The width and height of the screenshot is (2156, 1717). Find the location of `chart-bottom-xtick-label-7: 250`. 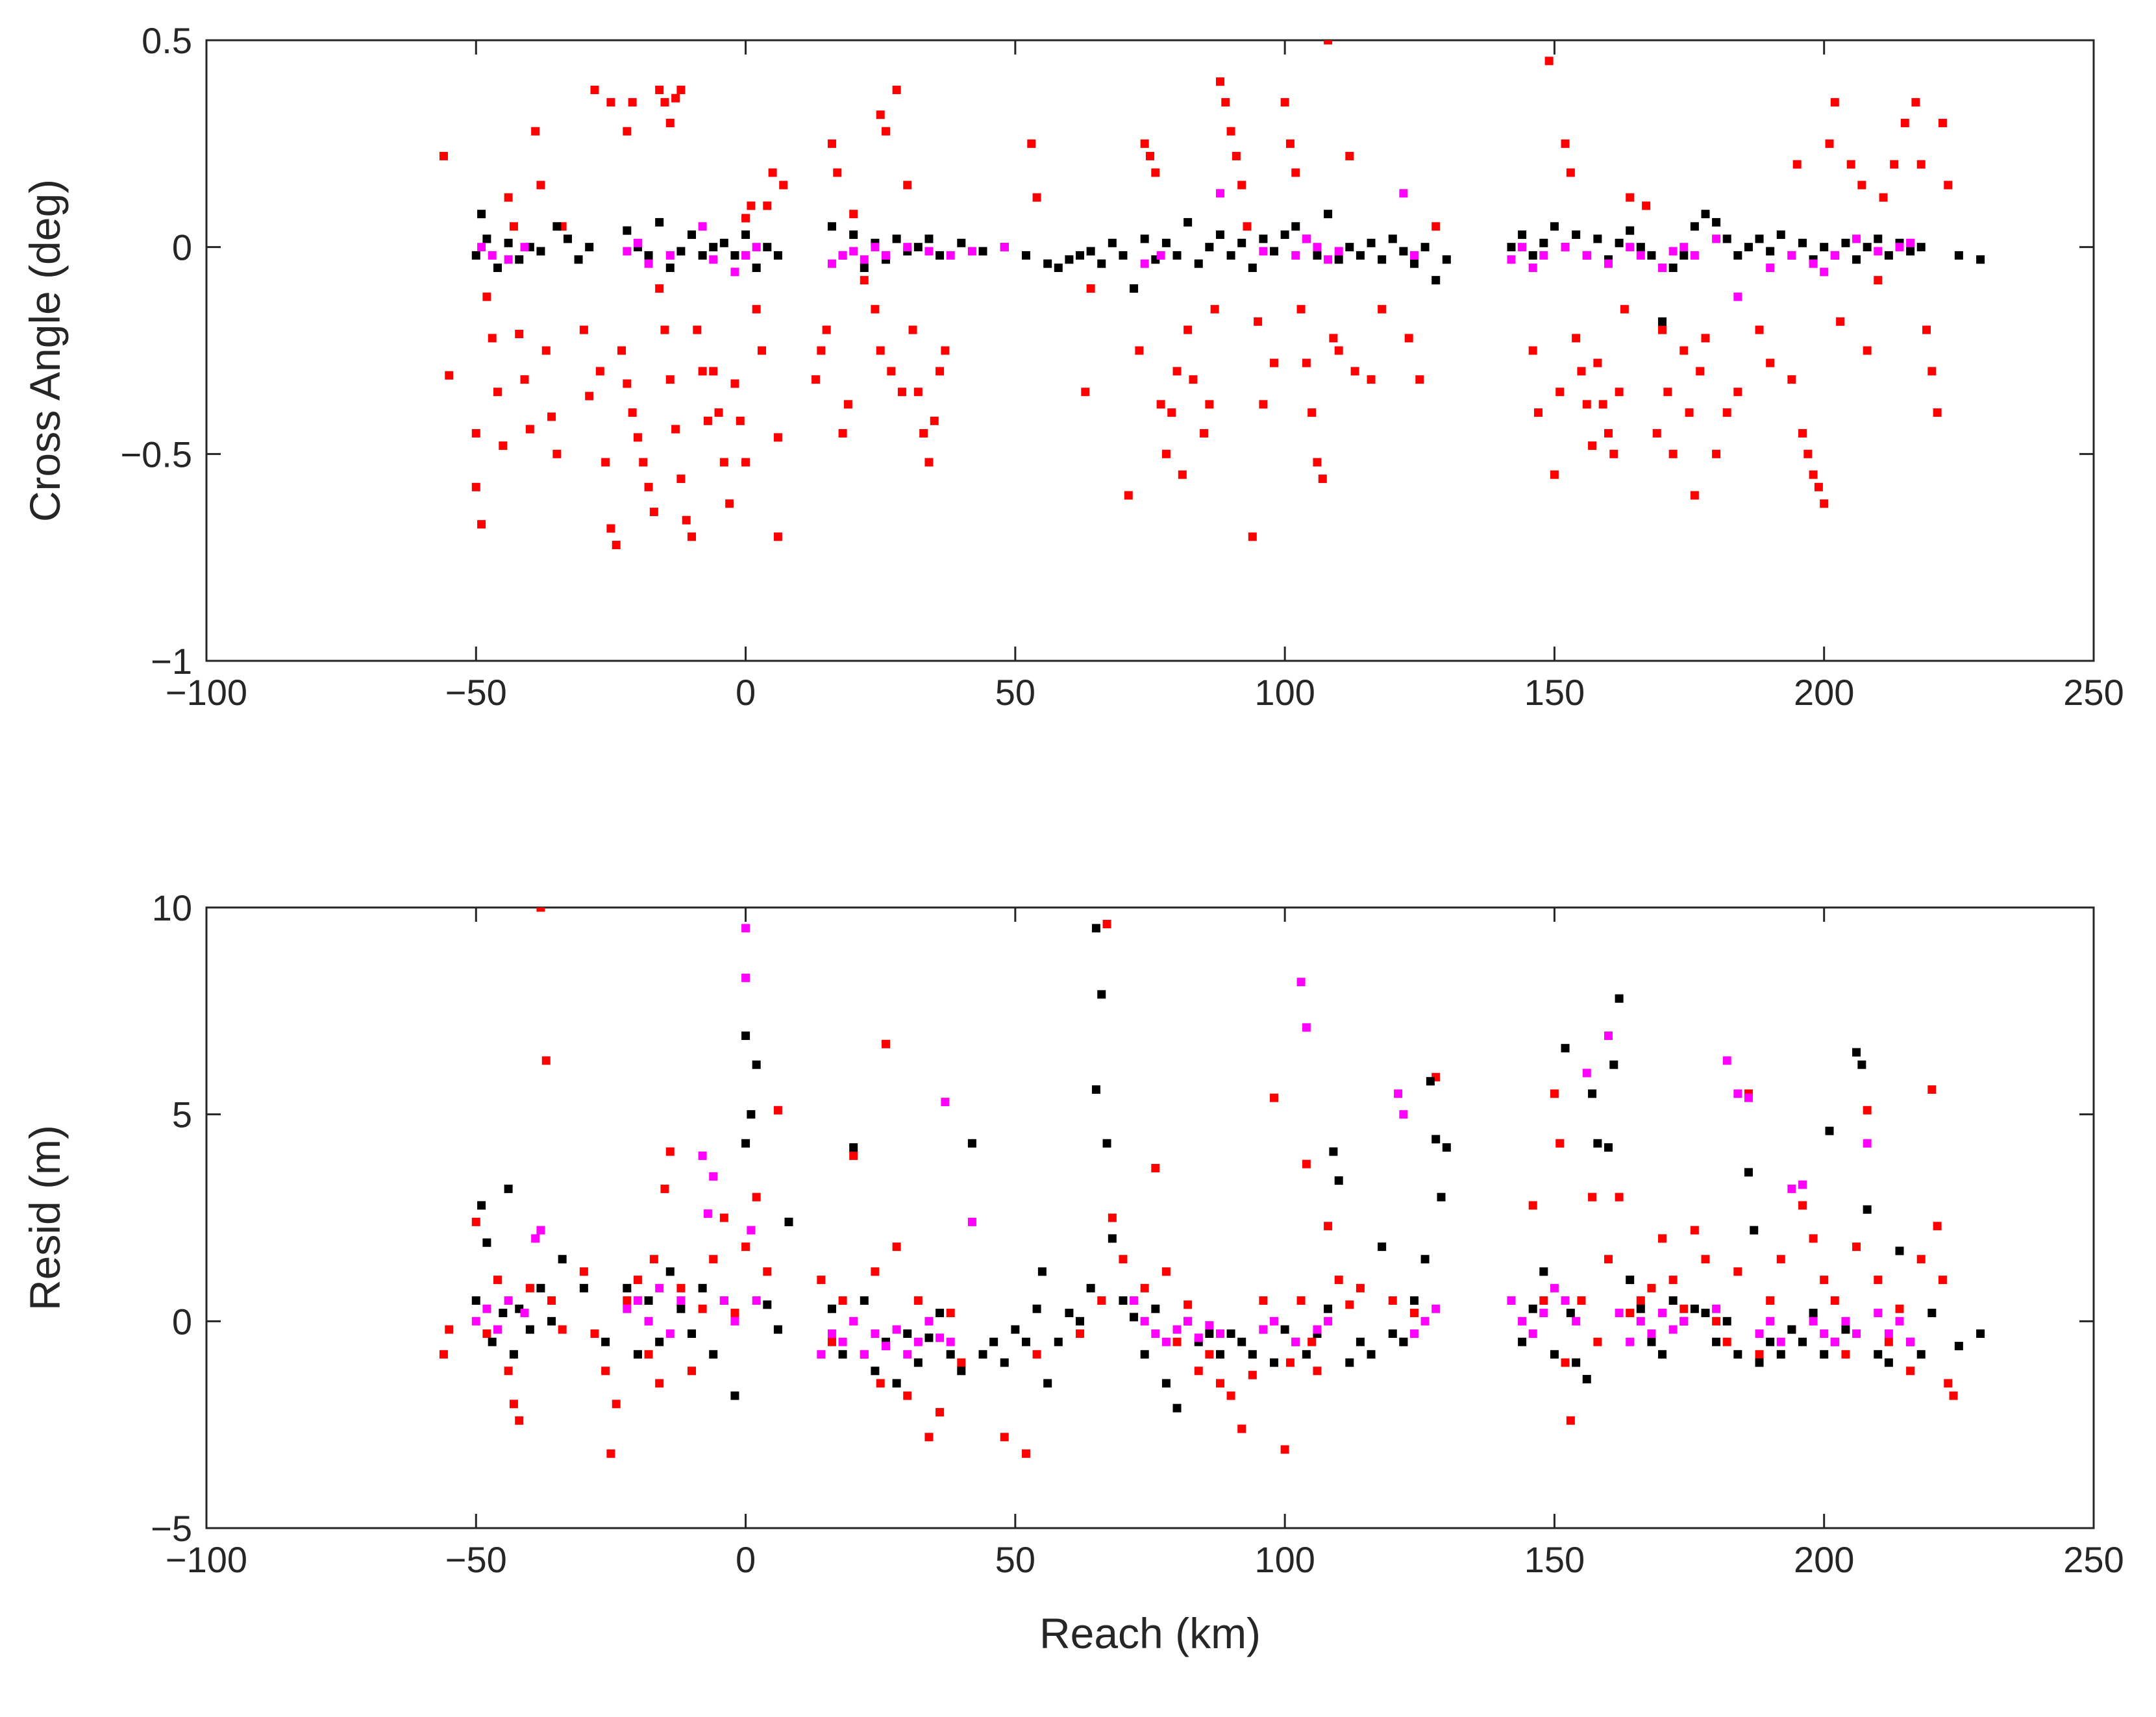

chart-bottom-xtick-label-7: 250 is located at coordinates (2093, 1559).